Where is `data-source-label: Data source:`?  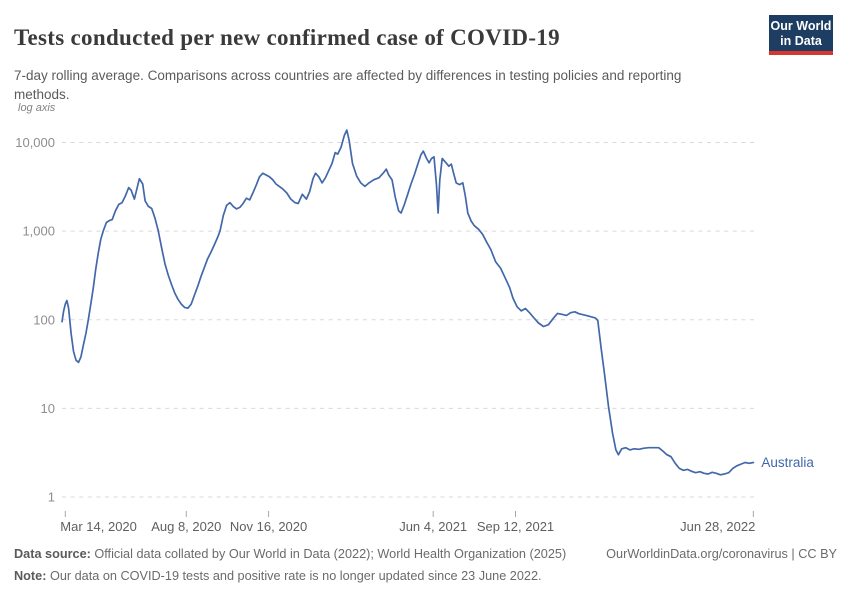 data-source-label: Data source: is located at coordinates (52, 554).